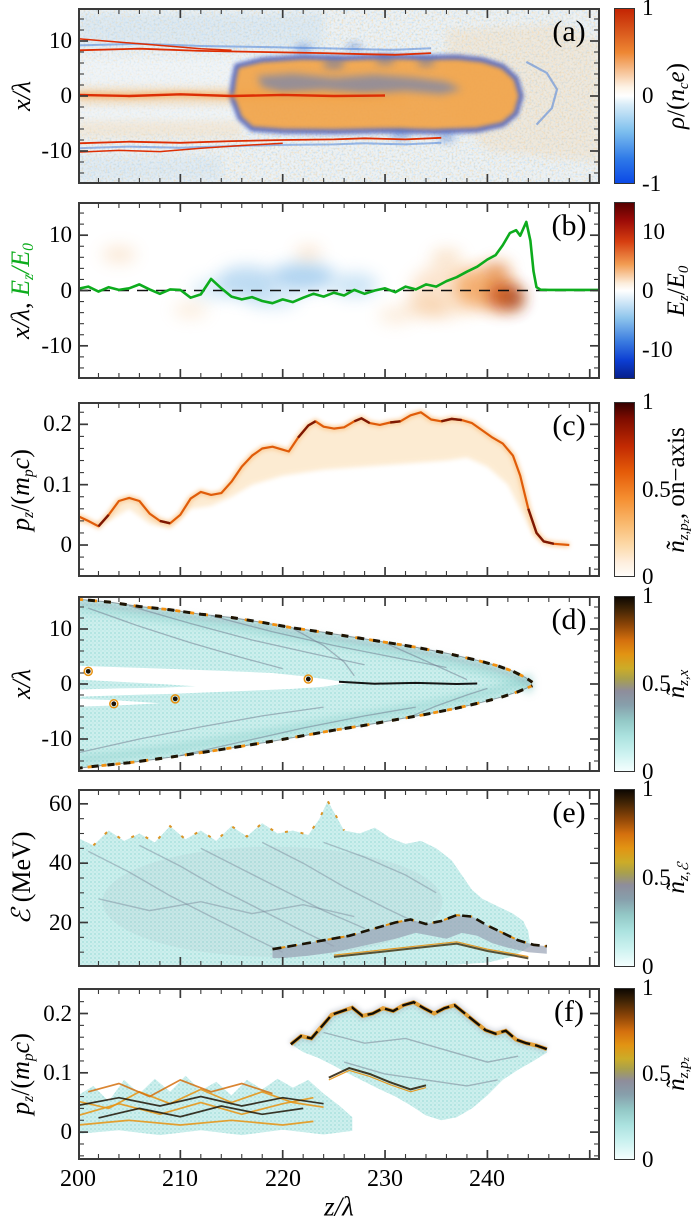 The height and width of the screenshot is (1232, 700). Describe the element at coordinates (21, 290) in the screenshot. I see `panel-b-ylabel: x/λ, Ez/E0` at that location.